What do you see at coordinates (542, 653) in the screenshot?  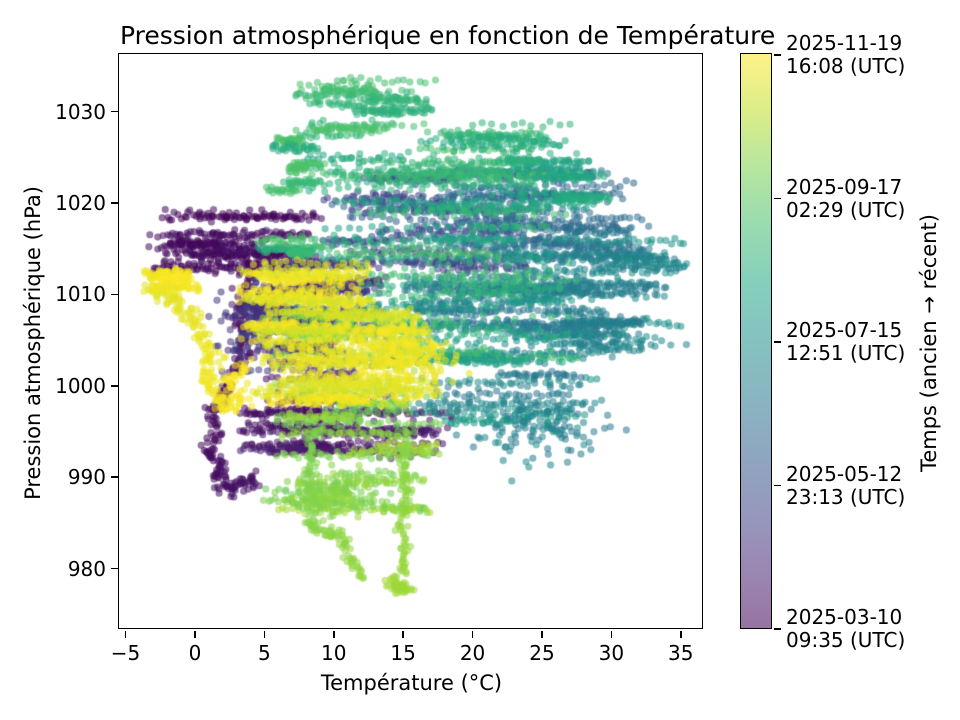 I see `x-tick-label: 25` at bounding box center [542, 653].